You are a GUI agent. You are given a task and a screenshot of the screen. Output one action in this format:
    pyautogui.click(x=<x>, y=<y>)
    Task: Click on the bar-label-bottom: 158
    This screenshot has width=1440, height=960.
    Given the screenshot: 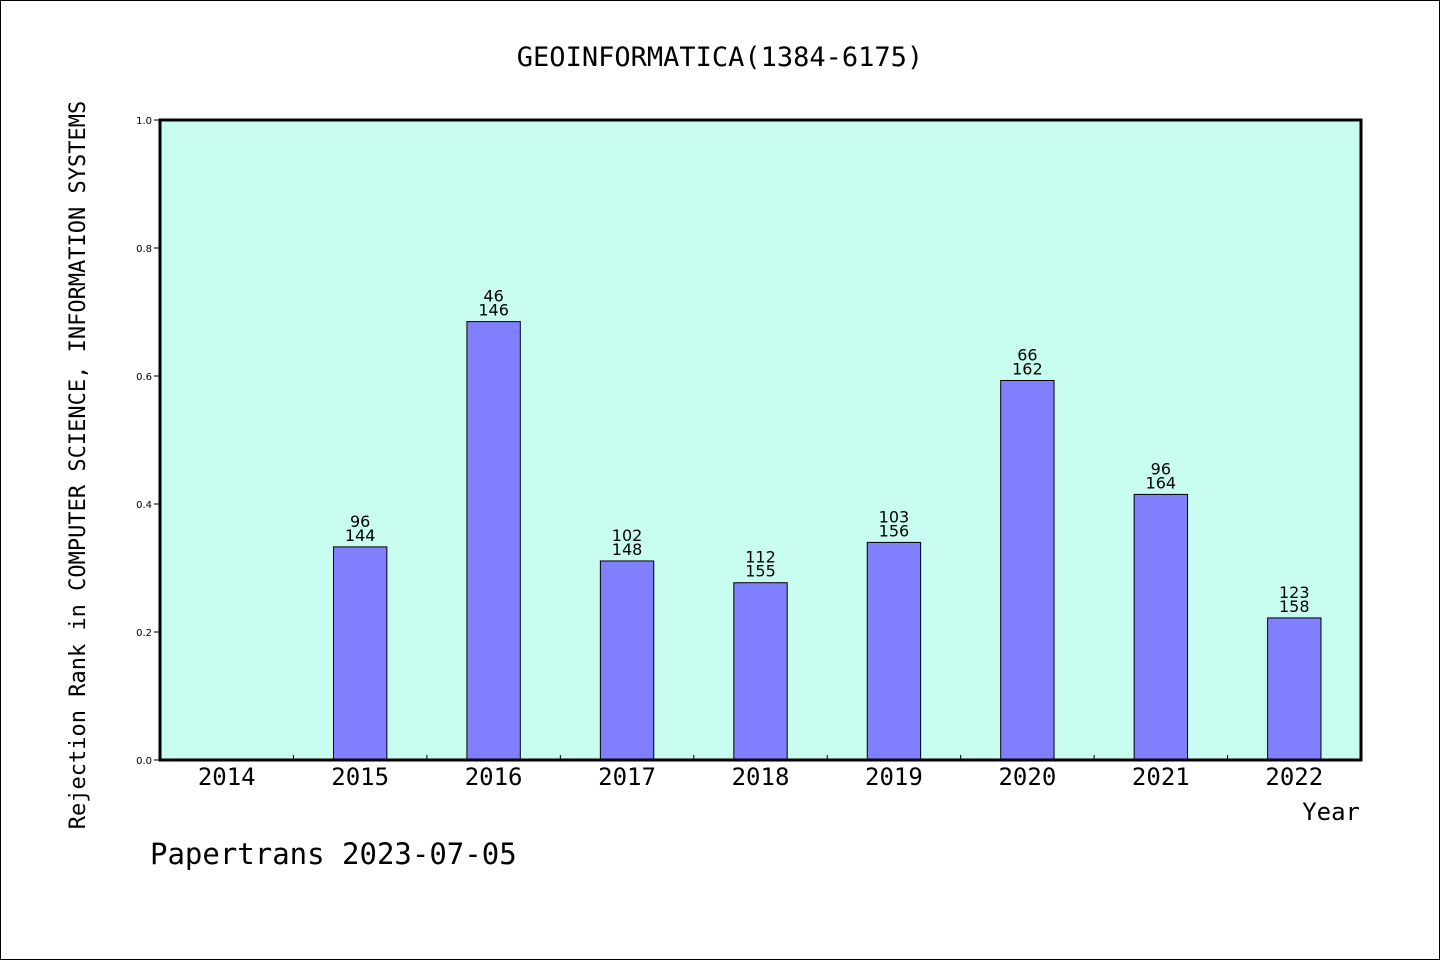 What is the action you would take?
    pyautogui.click(x=1294, y=606)
    